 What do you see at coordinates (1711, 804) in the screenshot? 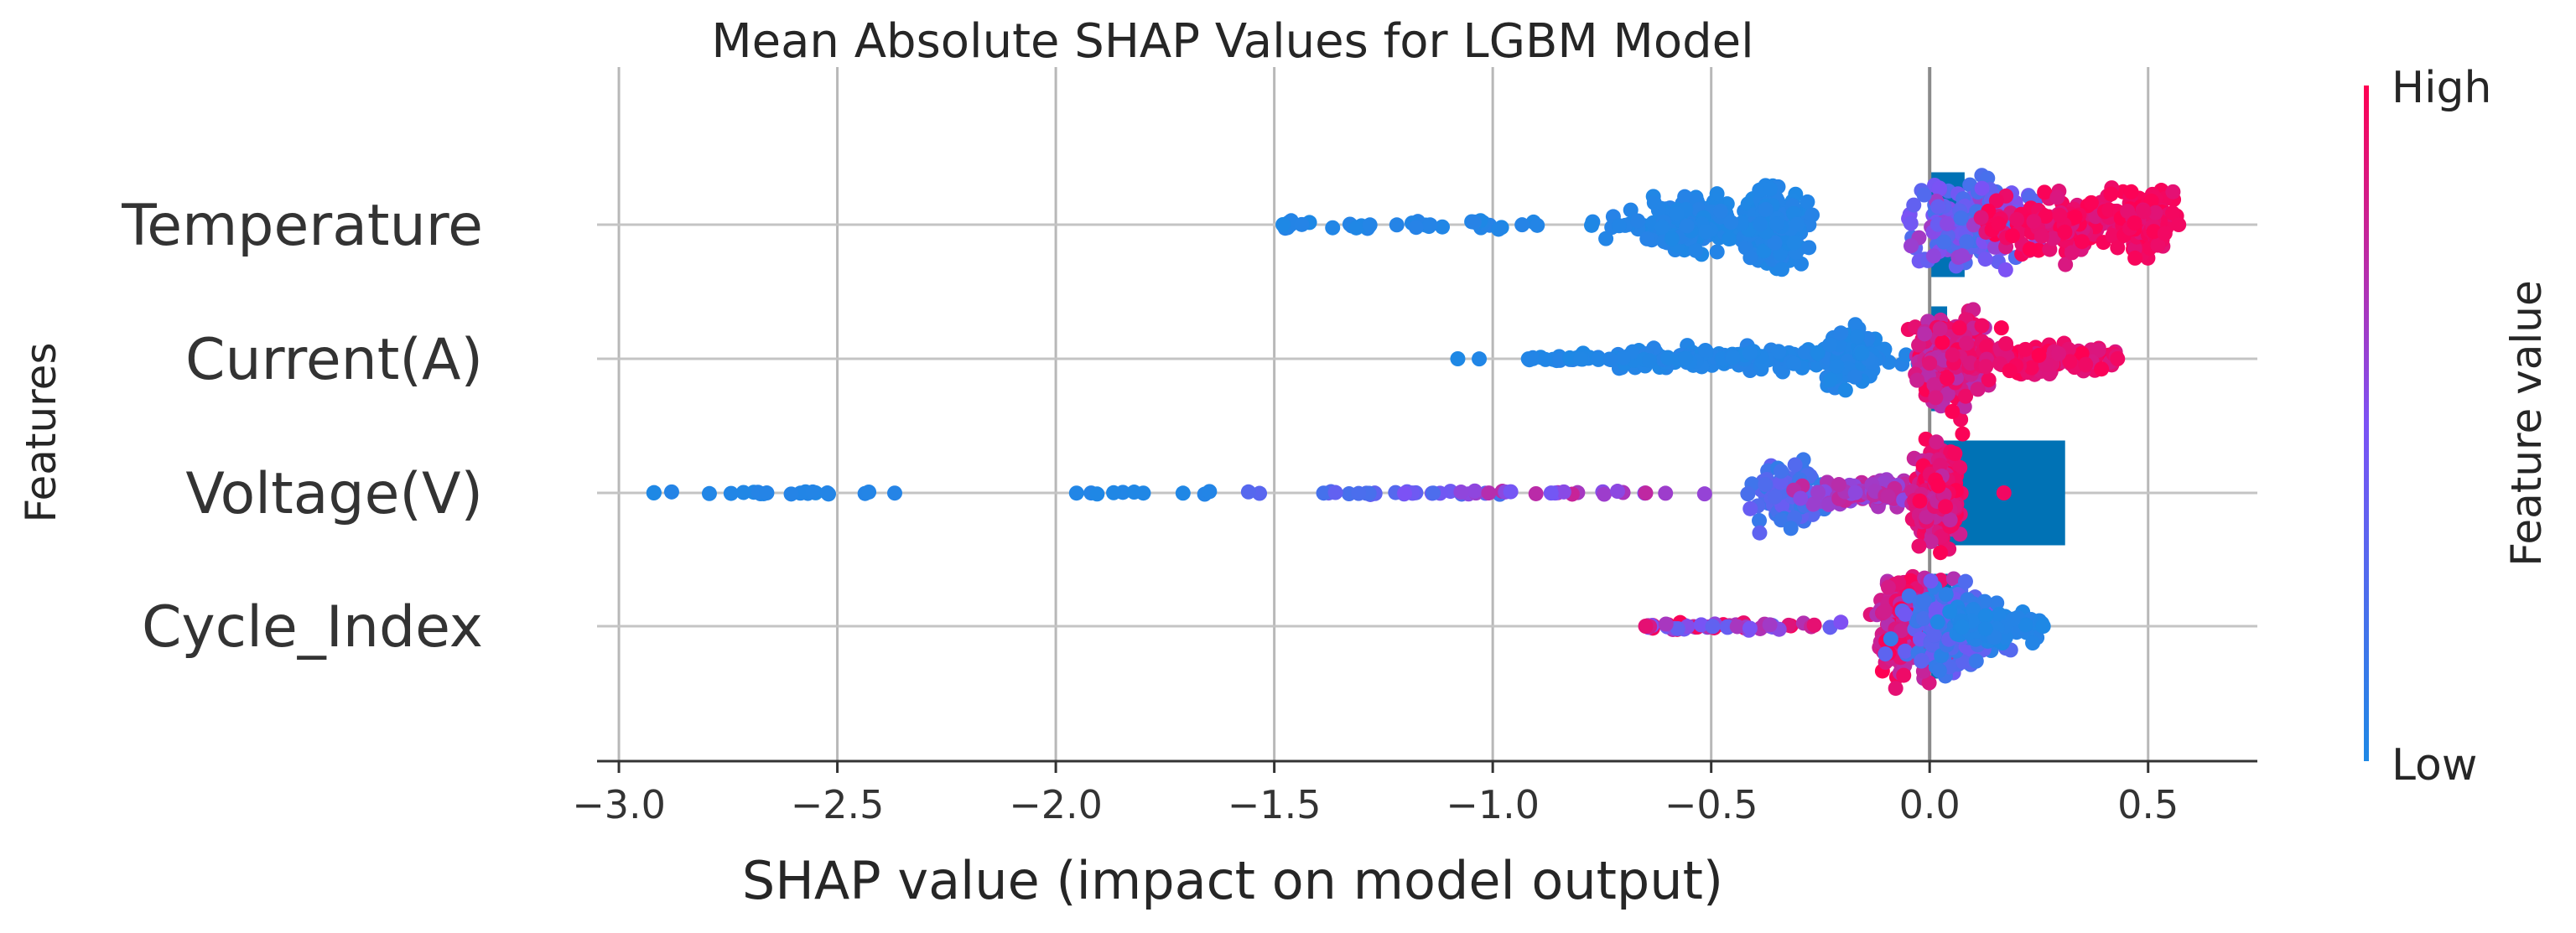
I see `x-tick-label: −0.5` at bounding box center [1711, 804].